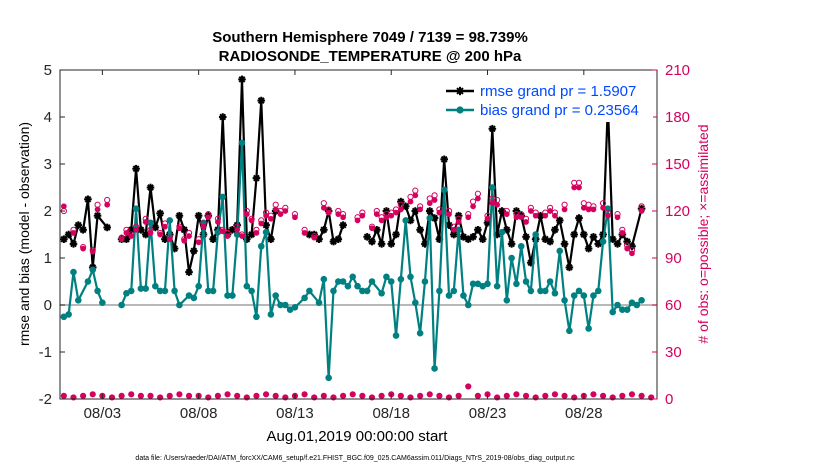  I want to click on y-right-tick-label: 30, so click(673, 352).